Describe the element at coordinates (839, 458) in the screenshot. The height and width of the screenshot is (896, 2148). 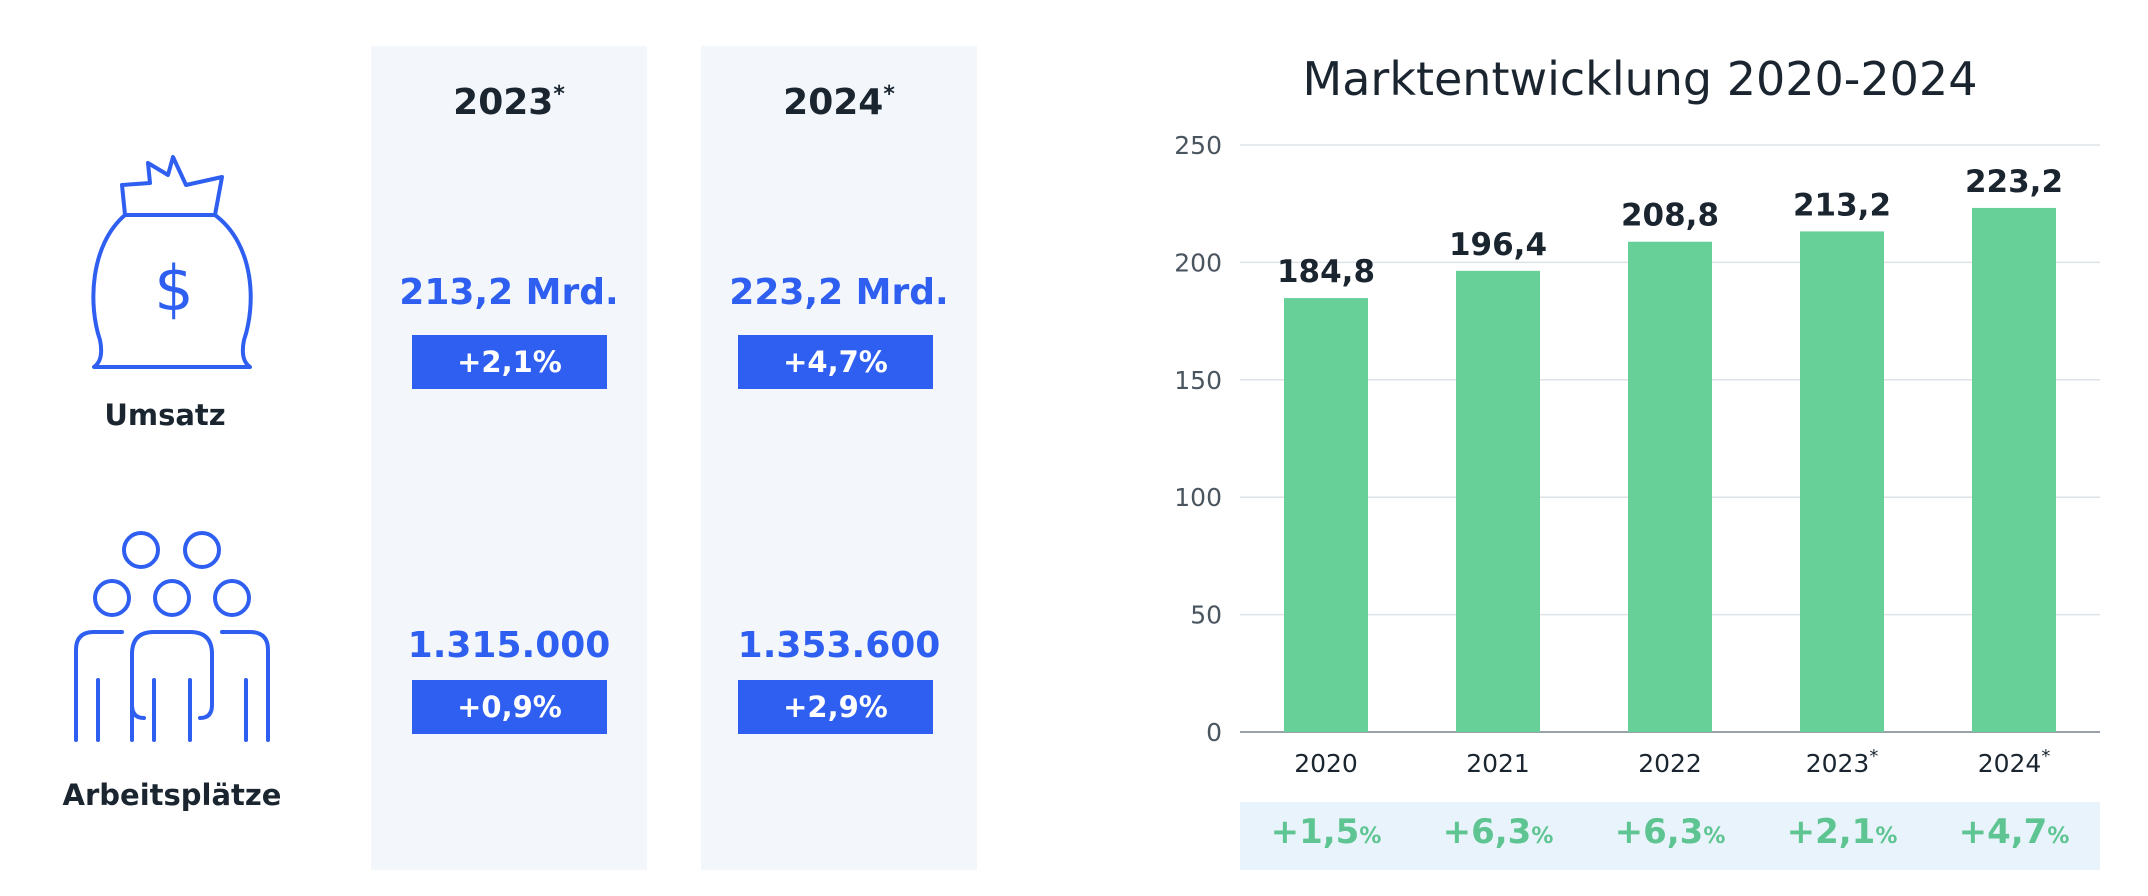
I see `column-panel-2024` at that location.